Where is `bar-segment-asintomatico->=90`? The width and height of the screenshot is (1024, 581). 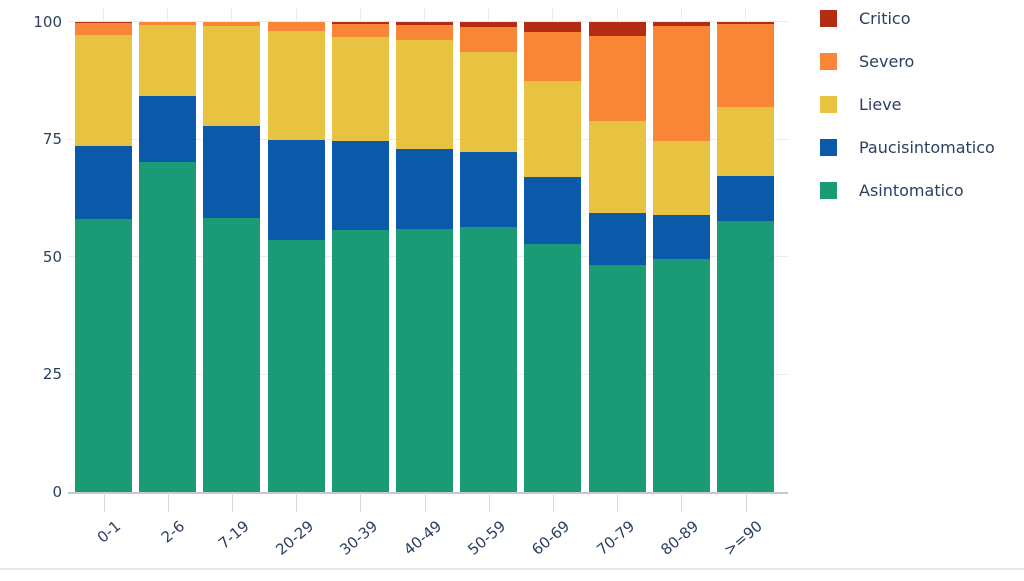
bar-segment-asintomatico->=90 is located at coordinates (745, 356).